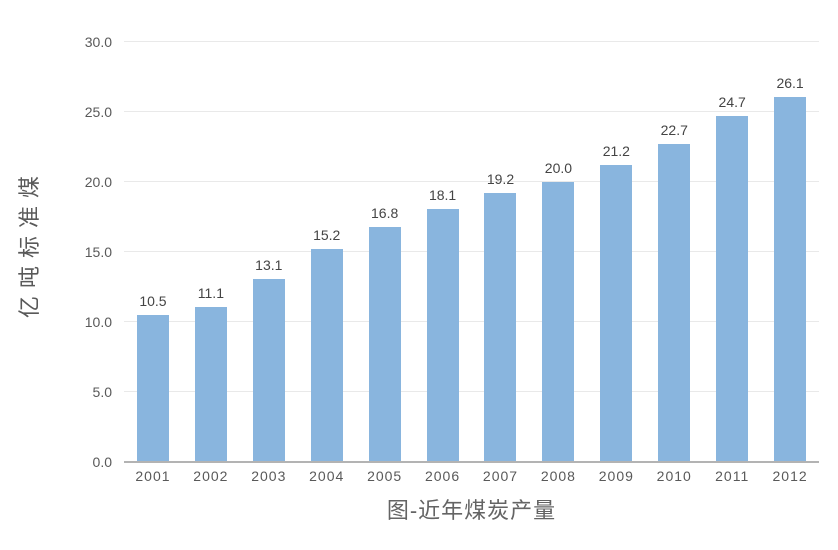 This screenshot has width=838, height=550. I want to click on y-tick-label: 20.0, so click(98, 182).